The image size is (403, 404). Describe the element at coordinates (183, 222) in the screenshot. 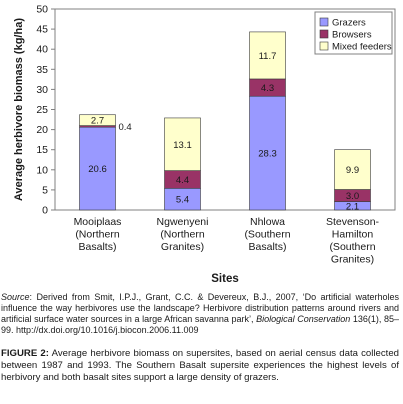

I see `x-category-label: Ngwenyeni` at that location.